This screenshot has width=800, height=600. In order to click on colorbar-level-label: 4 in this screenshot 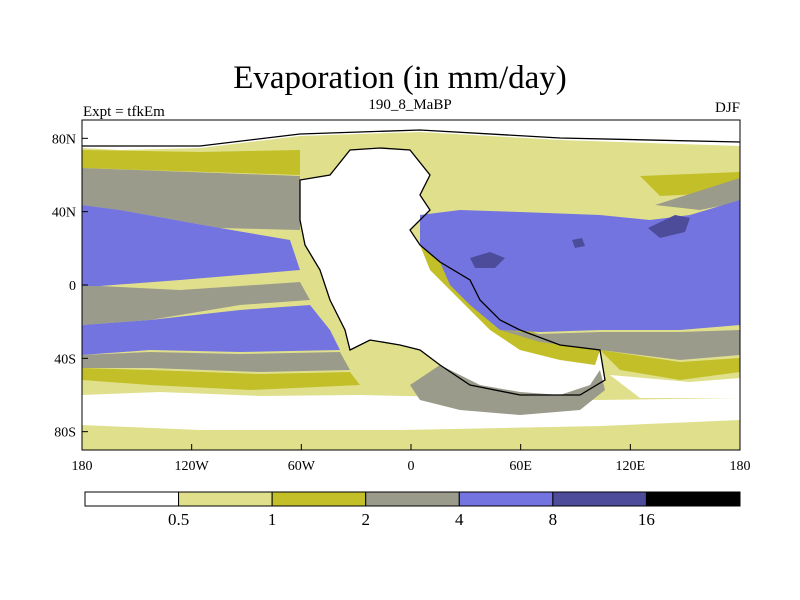, I will do `click(459, 519)`.